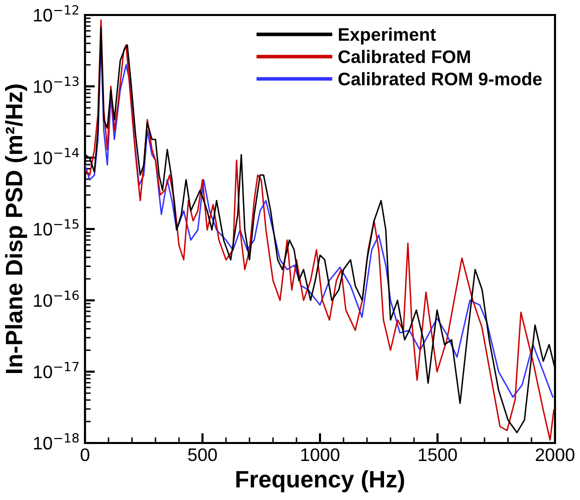 This screenshot has width=580, height=500. I want to click on y-tick-label: 10$^{−17}$, so click(56, 370).